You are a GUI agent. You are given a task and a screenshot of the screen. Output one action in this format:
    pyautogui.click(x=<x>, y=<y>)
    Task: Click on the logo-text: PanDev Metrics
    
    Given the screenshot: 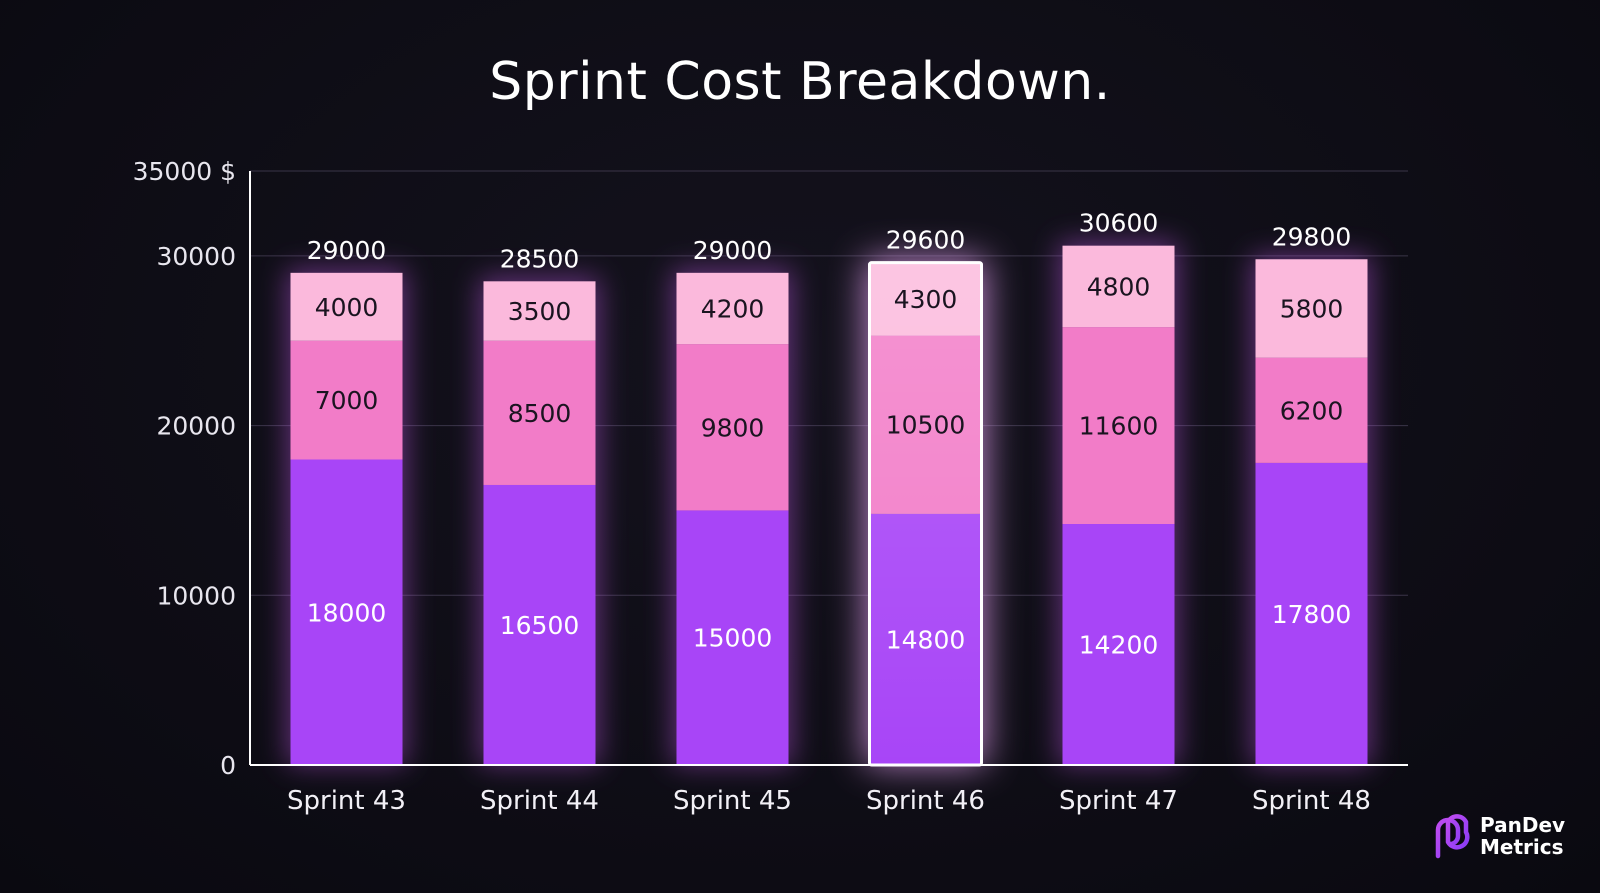 What is the action you would take?
    pyautogui.click(x=1522, y=836)
    